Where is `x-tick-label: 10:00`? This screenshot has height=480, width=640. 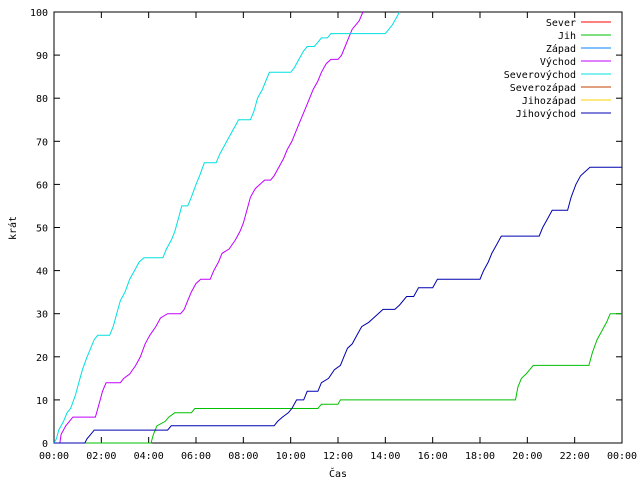 x-tick-label: 10:00 is located at coordinates (291, 456).